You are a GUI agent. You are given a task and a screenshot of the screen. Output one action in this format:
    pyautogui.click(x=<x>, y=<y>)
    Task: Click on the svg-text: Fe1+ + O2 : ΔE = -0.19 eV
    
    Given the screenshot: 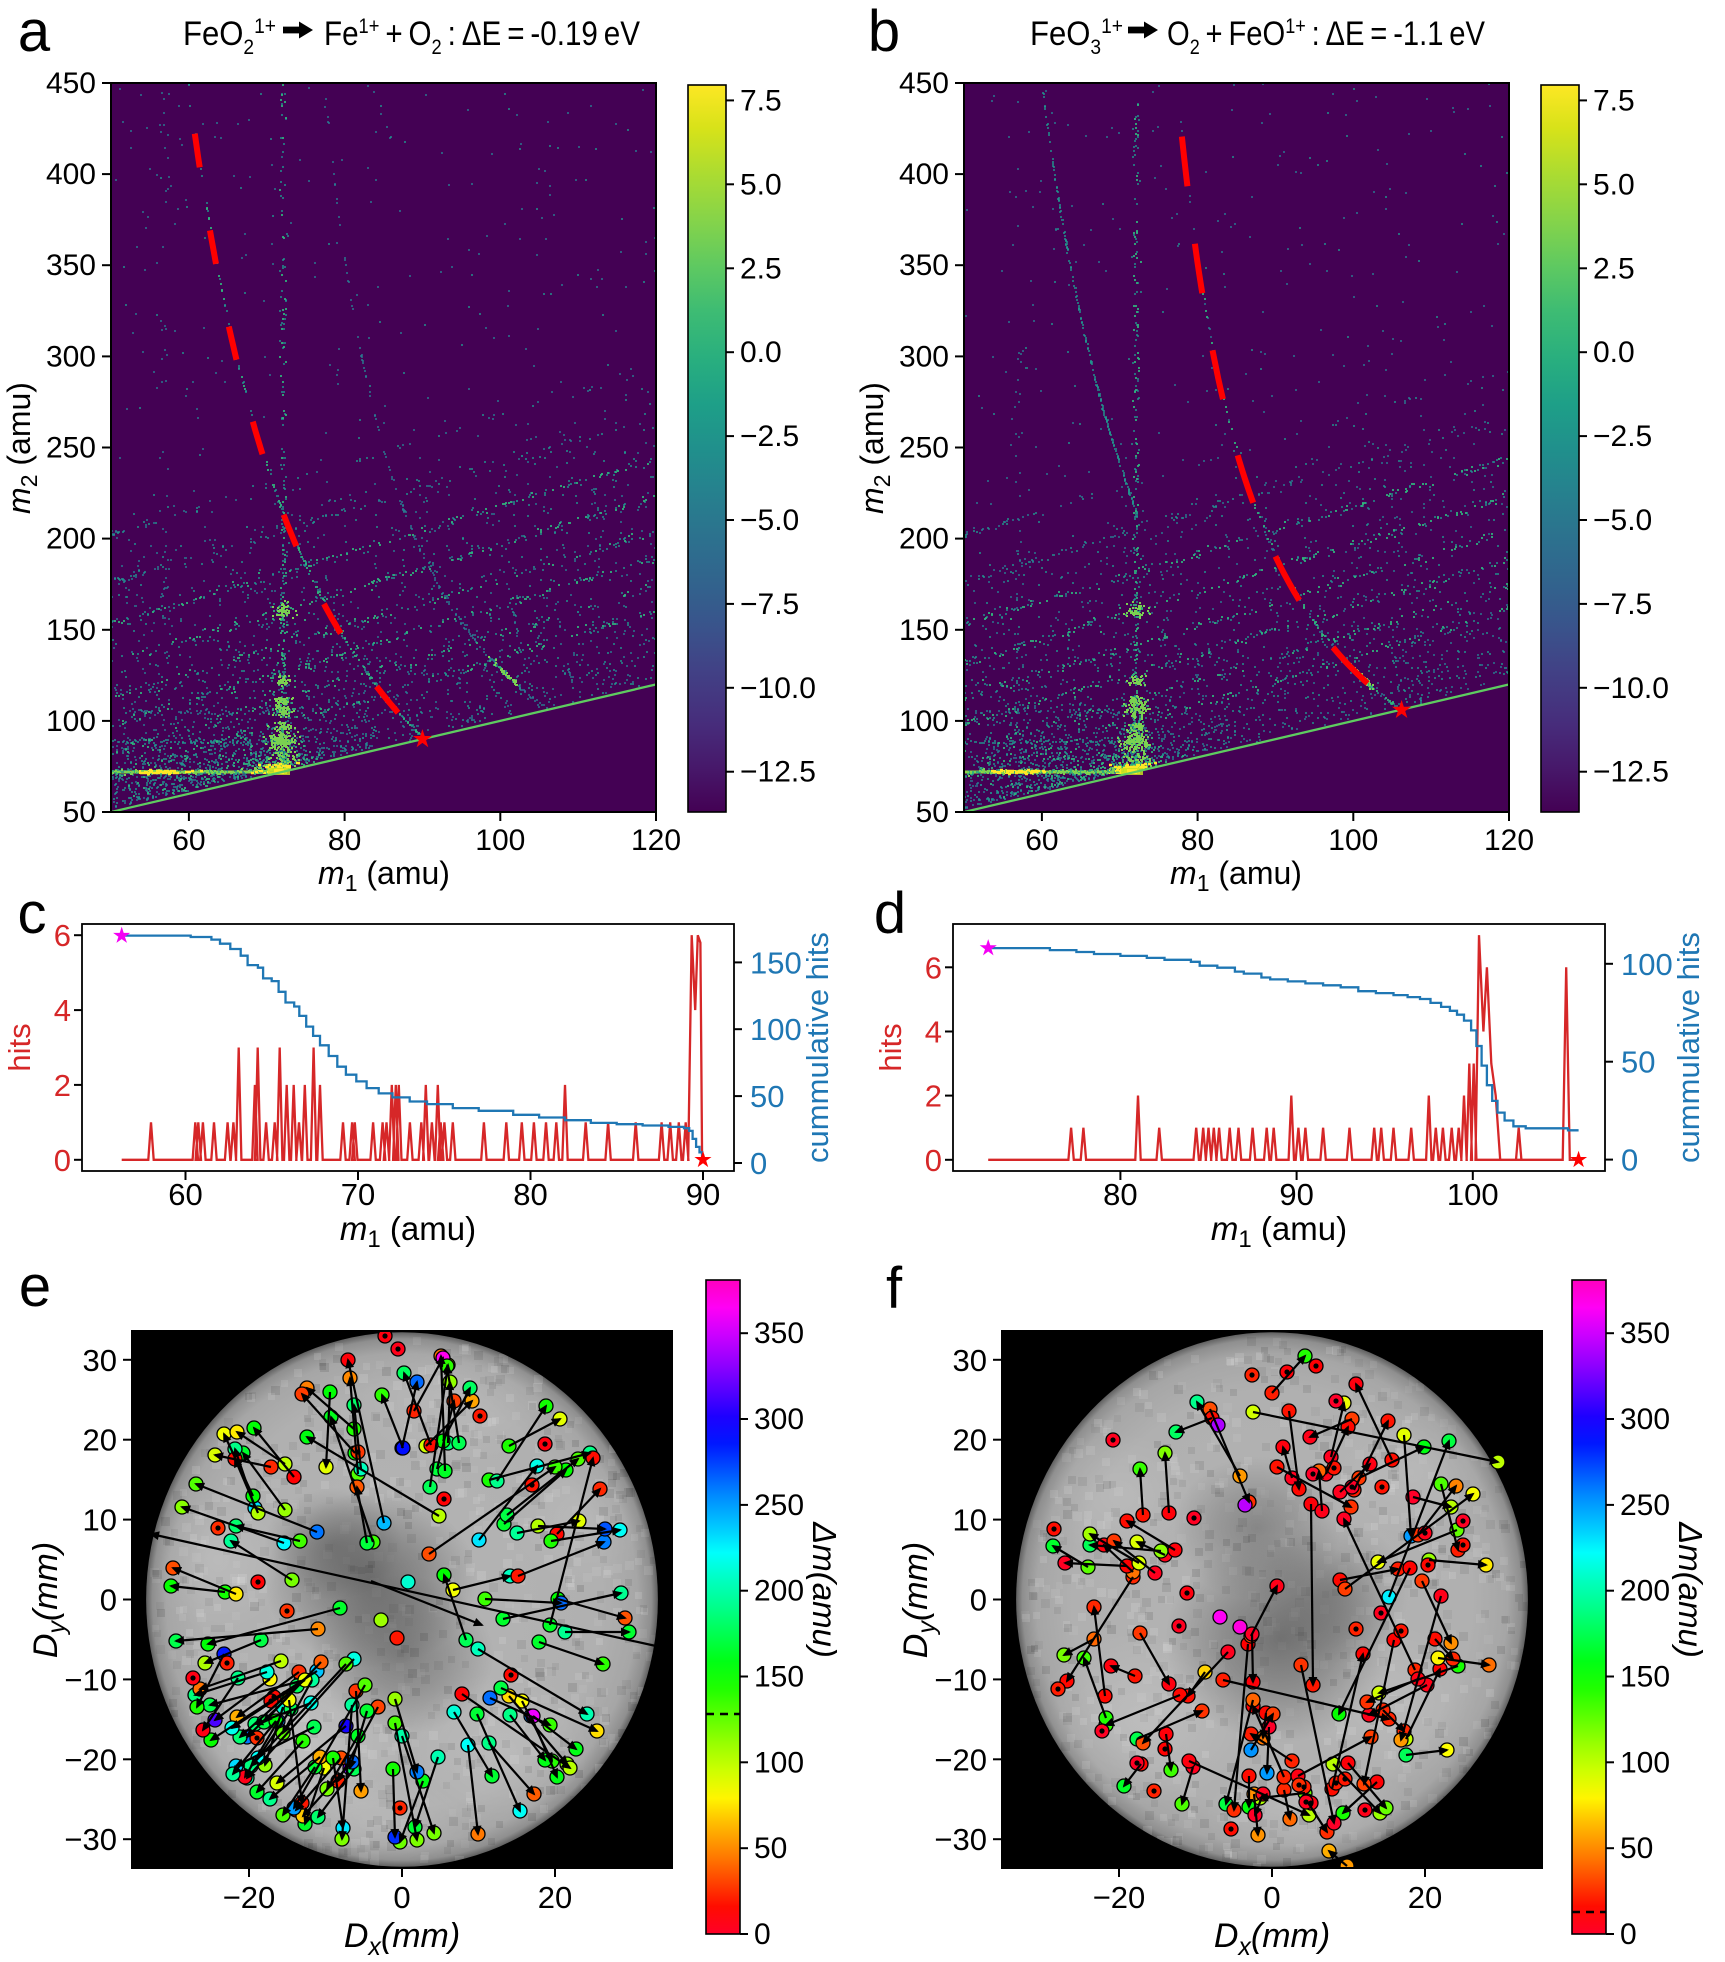 What is the action you would take?
    pyautogui.click(x=482, y=37)
    